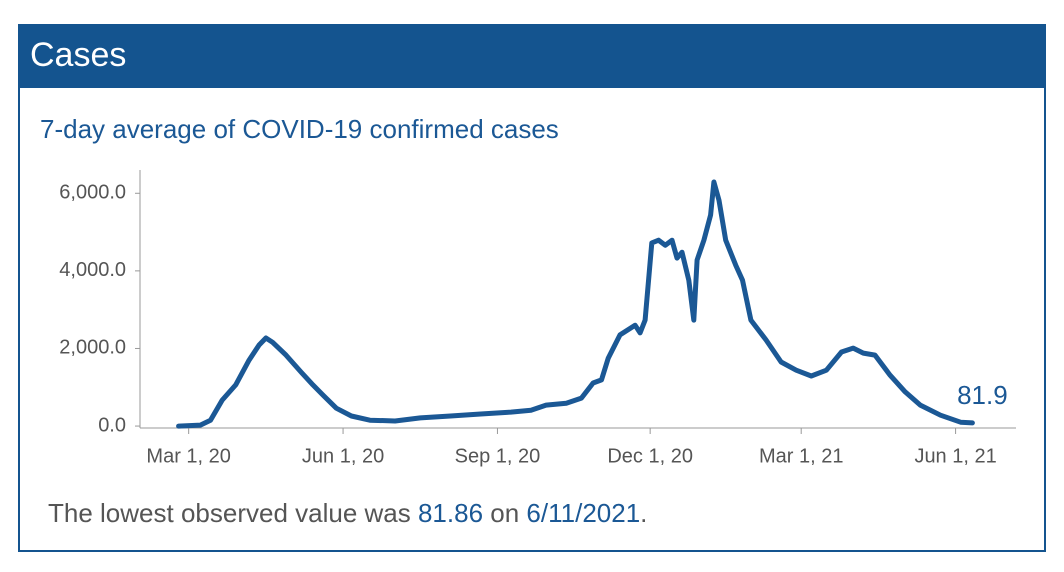 The height and width of the screenshot is (572, 1064). Describe the element at coordinates (532, 56) in the screenshot. I see `card-header` at that location.